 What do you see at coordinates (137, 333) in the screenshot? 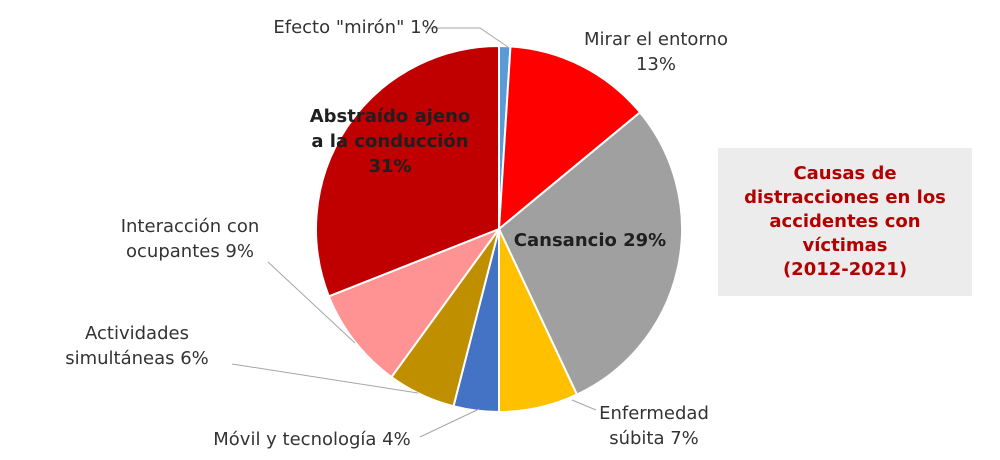
I see `slice-label-line: Actividades` at bounding box center [137, 333].